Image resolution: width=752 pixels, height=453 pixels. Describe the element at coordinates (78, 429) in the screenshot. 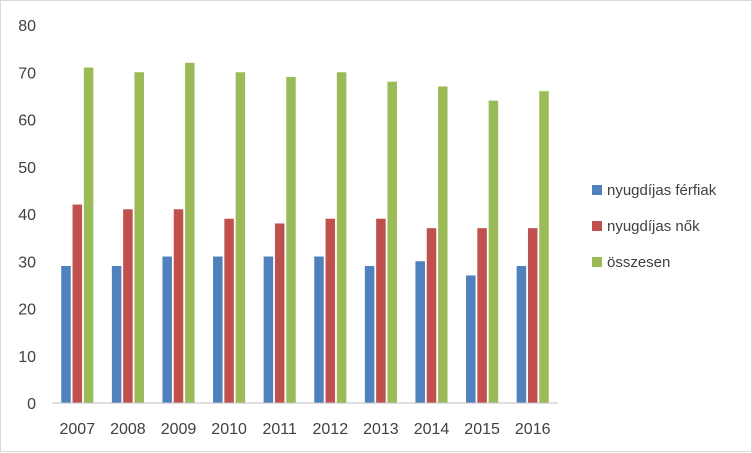

I see `x-tick-label: 2007` at that location.